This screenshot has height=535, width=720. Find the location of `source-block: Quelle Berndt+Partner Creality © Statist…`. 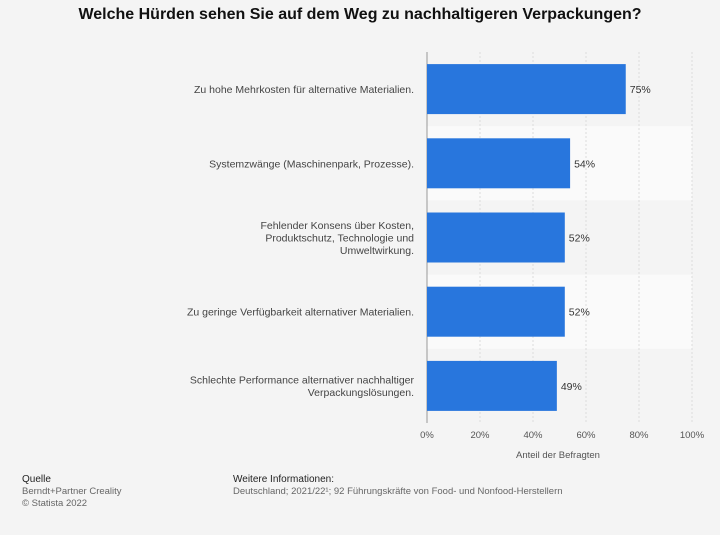

source-block: Quelle Berndt+Partner Creality © Statist… is located at coordinates (72, 492).